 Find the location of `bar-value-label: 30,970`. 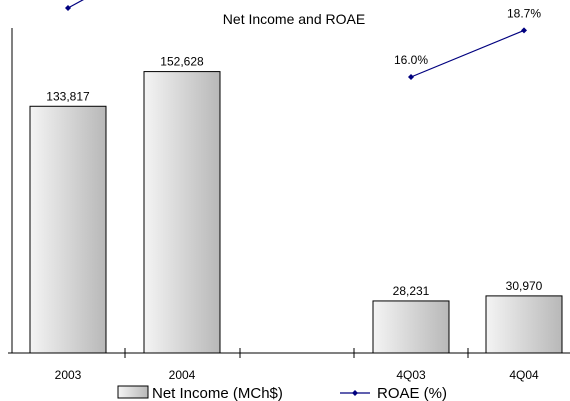

bar-value-label: 30,970 is located at coordinates (524, 286).